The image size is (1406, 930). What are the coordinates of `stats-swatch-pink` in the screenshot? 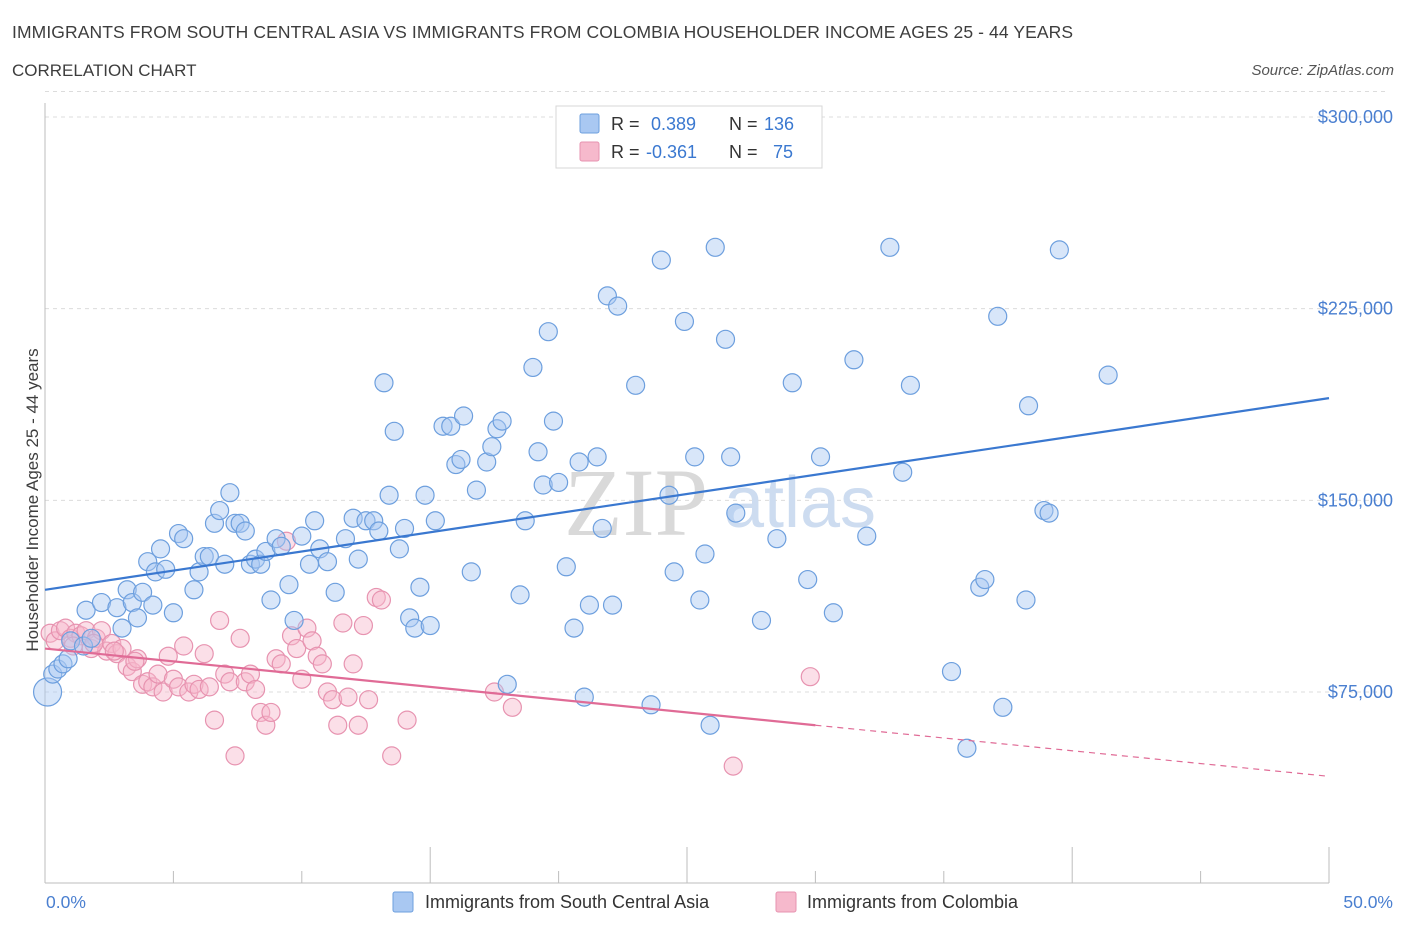 It's located at (589, 151).